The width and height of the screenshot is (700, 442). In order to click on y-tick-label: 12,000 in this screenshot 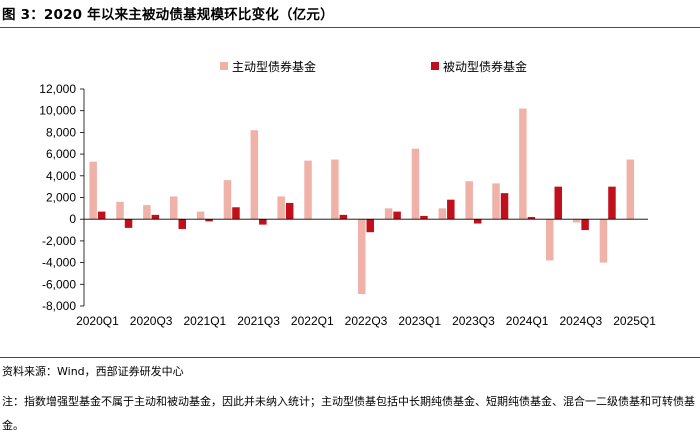, I will do `click(57, 89)`.